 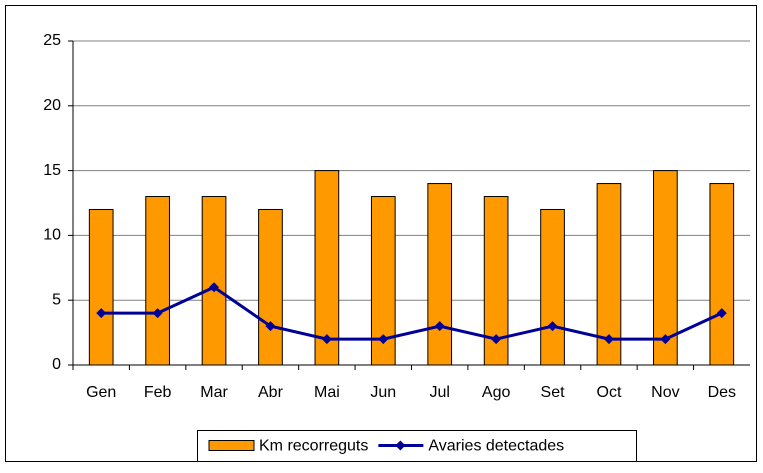 I want to click on x-tick-label: Des, so click(x=722, y=392).